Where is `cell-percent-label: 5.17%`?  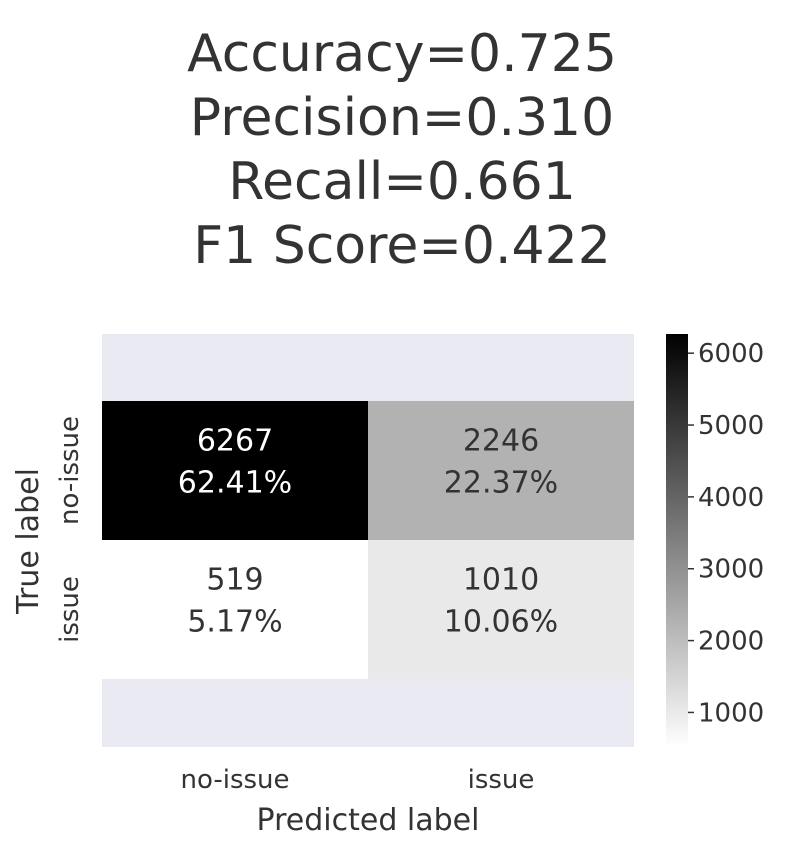 cell-percent-label: 5.17% is located at coordinates (234, 622).